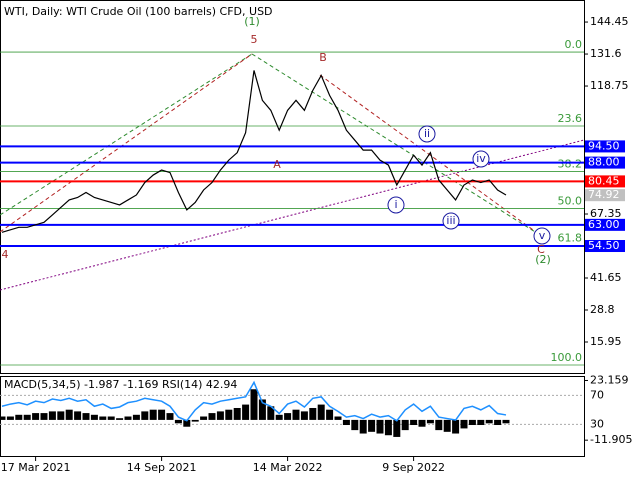 Image resolution: width=640 pixels, height=480 pixels. I want to click on wave-label: ii, so click(427, 133).